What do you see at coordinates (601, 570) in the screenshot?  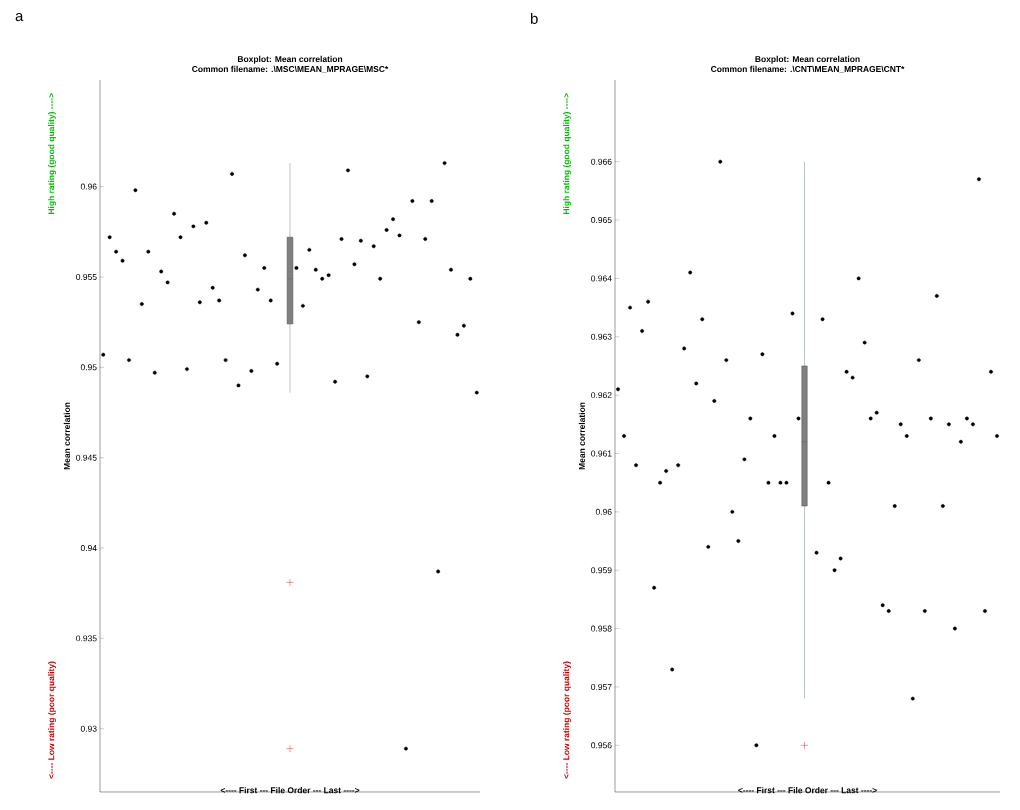 I see `y-tick-label: 0.959` at bounding box center [601, 570].